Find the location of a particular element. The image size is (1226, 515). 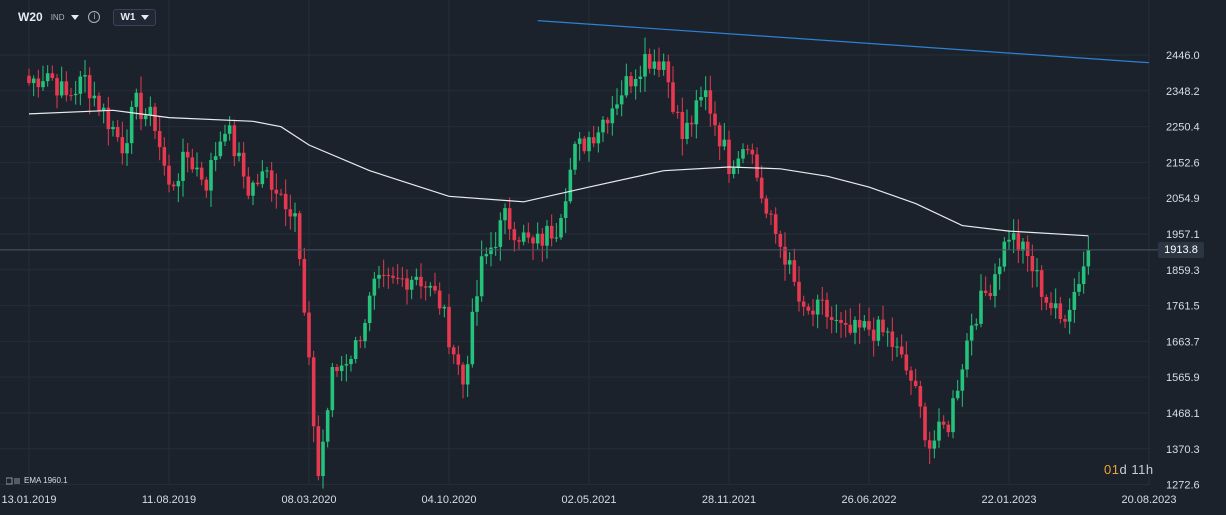

ema-legend-label: EMA 1960.1 is located at coordinates (46, 480).